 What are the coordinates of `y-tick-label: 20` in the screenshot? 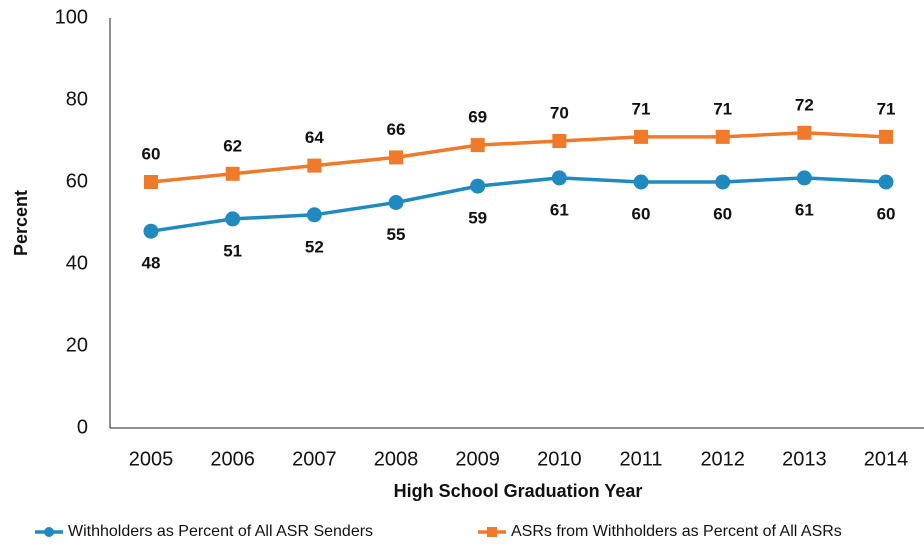 It's located at (77, 345).